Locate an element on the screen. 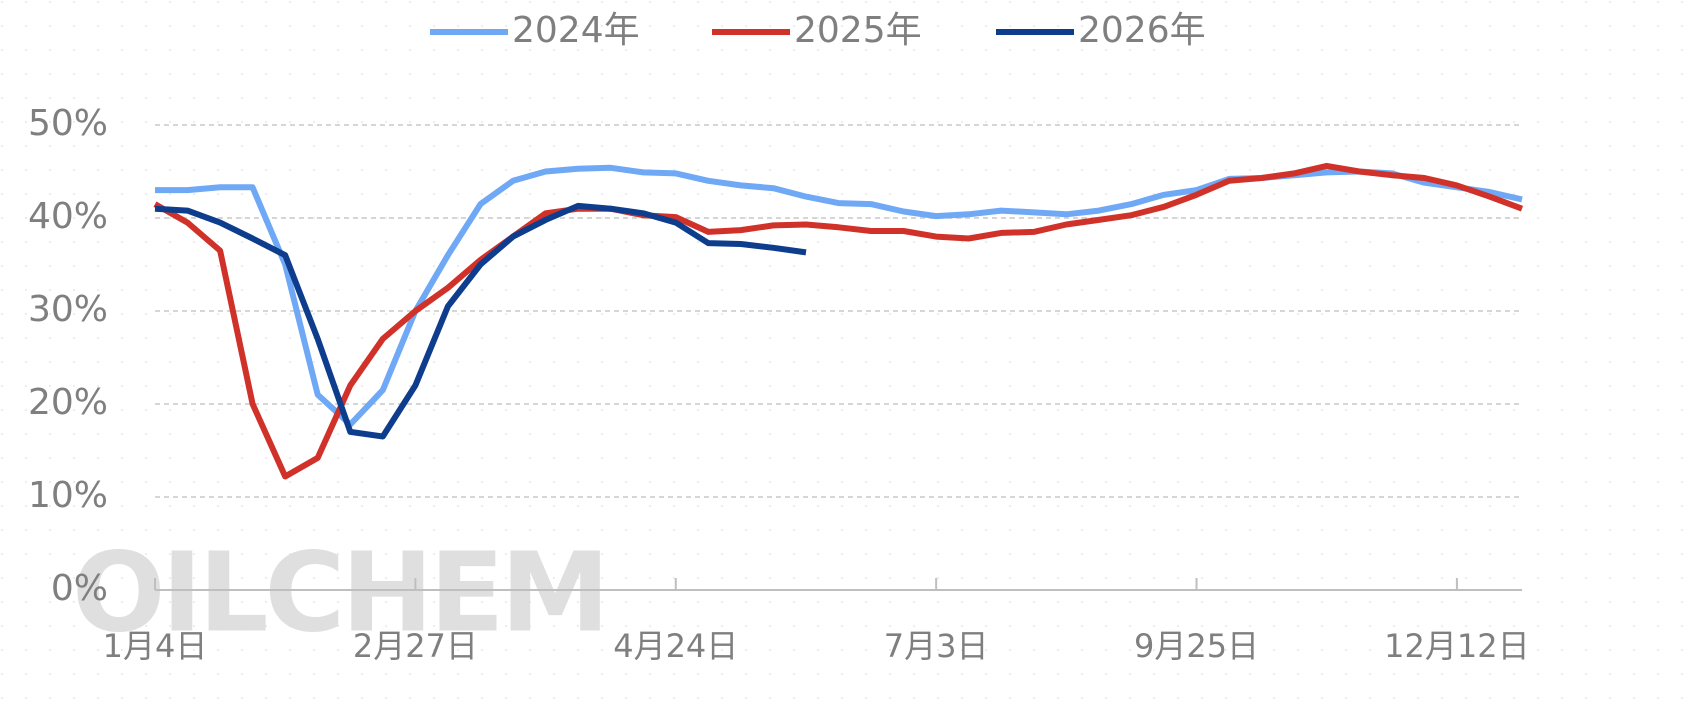 The width and height of the screenshot is (1696, 719). series-line is located at coordinates (480, 321).